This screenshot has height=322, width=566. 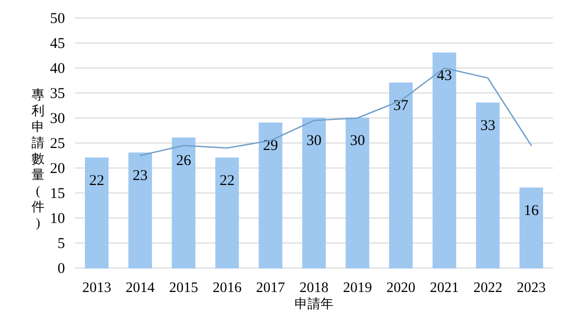 I want to click on y-tick-label: 30, so click(x=57, y=119).